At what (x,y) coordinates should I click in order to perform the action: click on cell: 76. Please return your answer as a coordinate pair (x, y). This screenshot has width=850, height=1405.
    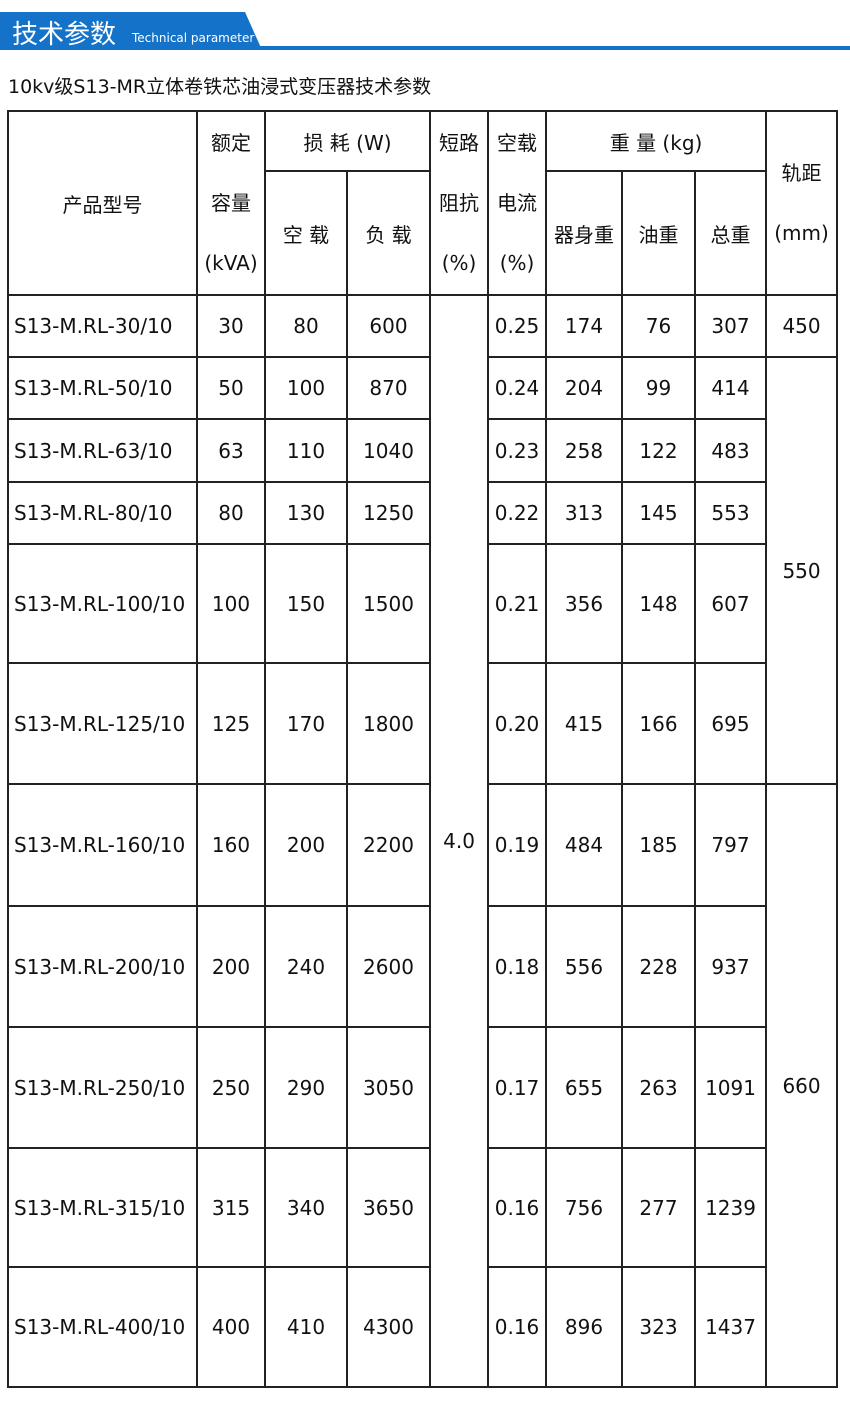
    Looking at the image, I should click on (659, 326).